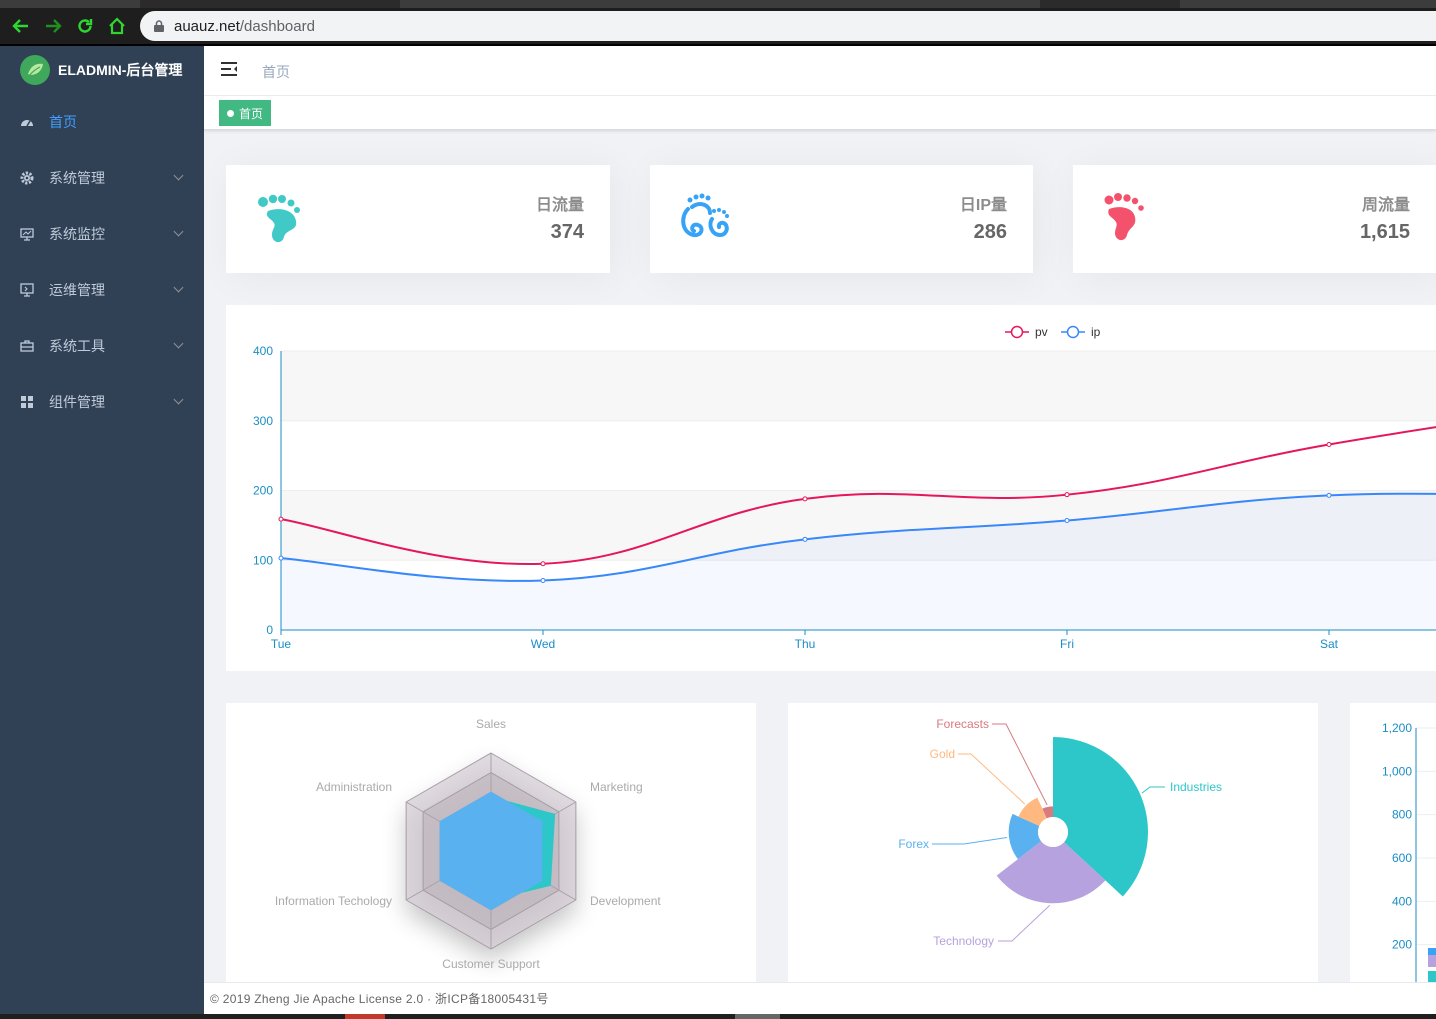 This screenshot has height=1019, width=1436. What do you see at coordinates (1384, 232) in the screenshot?
I see `stat-value: 1,615` at bounding box center [1384, 232].